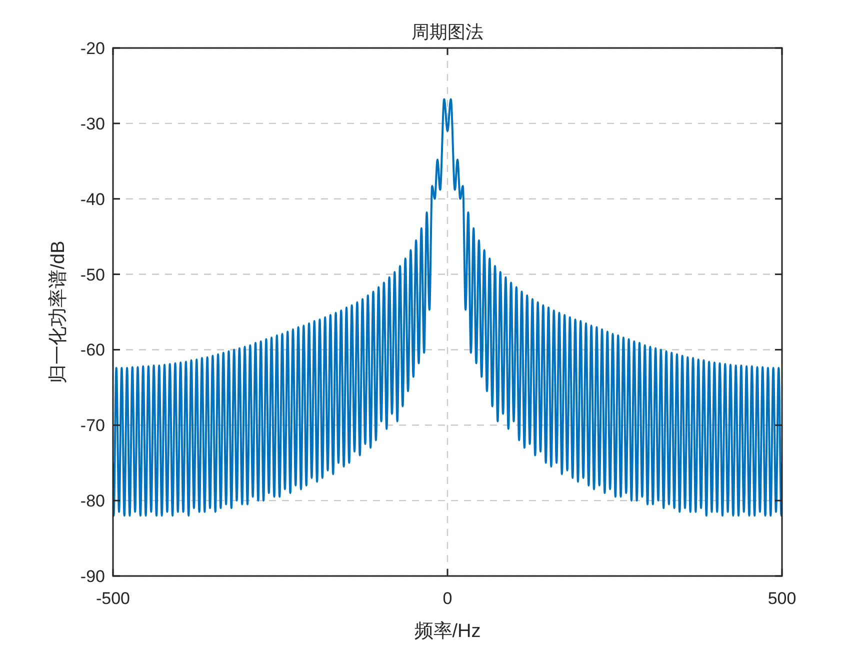 This screenshot has height=648, width=865. What do you see at coordinates (58, 312) in the screenshot?
I see `y-axis-title: 归一化功率谱/dB` at bounding box center [58, 312].